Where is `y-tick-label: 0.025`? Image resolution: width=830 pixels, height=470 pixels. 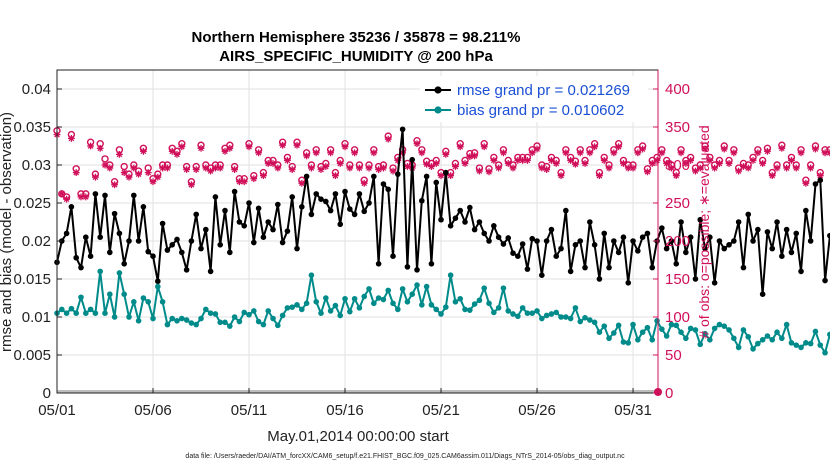
y-tick-label: 0.025 is located at coordinates (32, 203).